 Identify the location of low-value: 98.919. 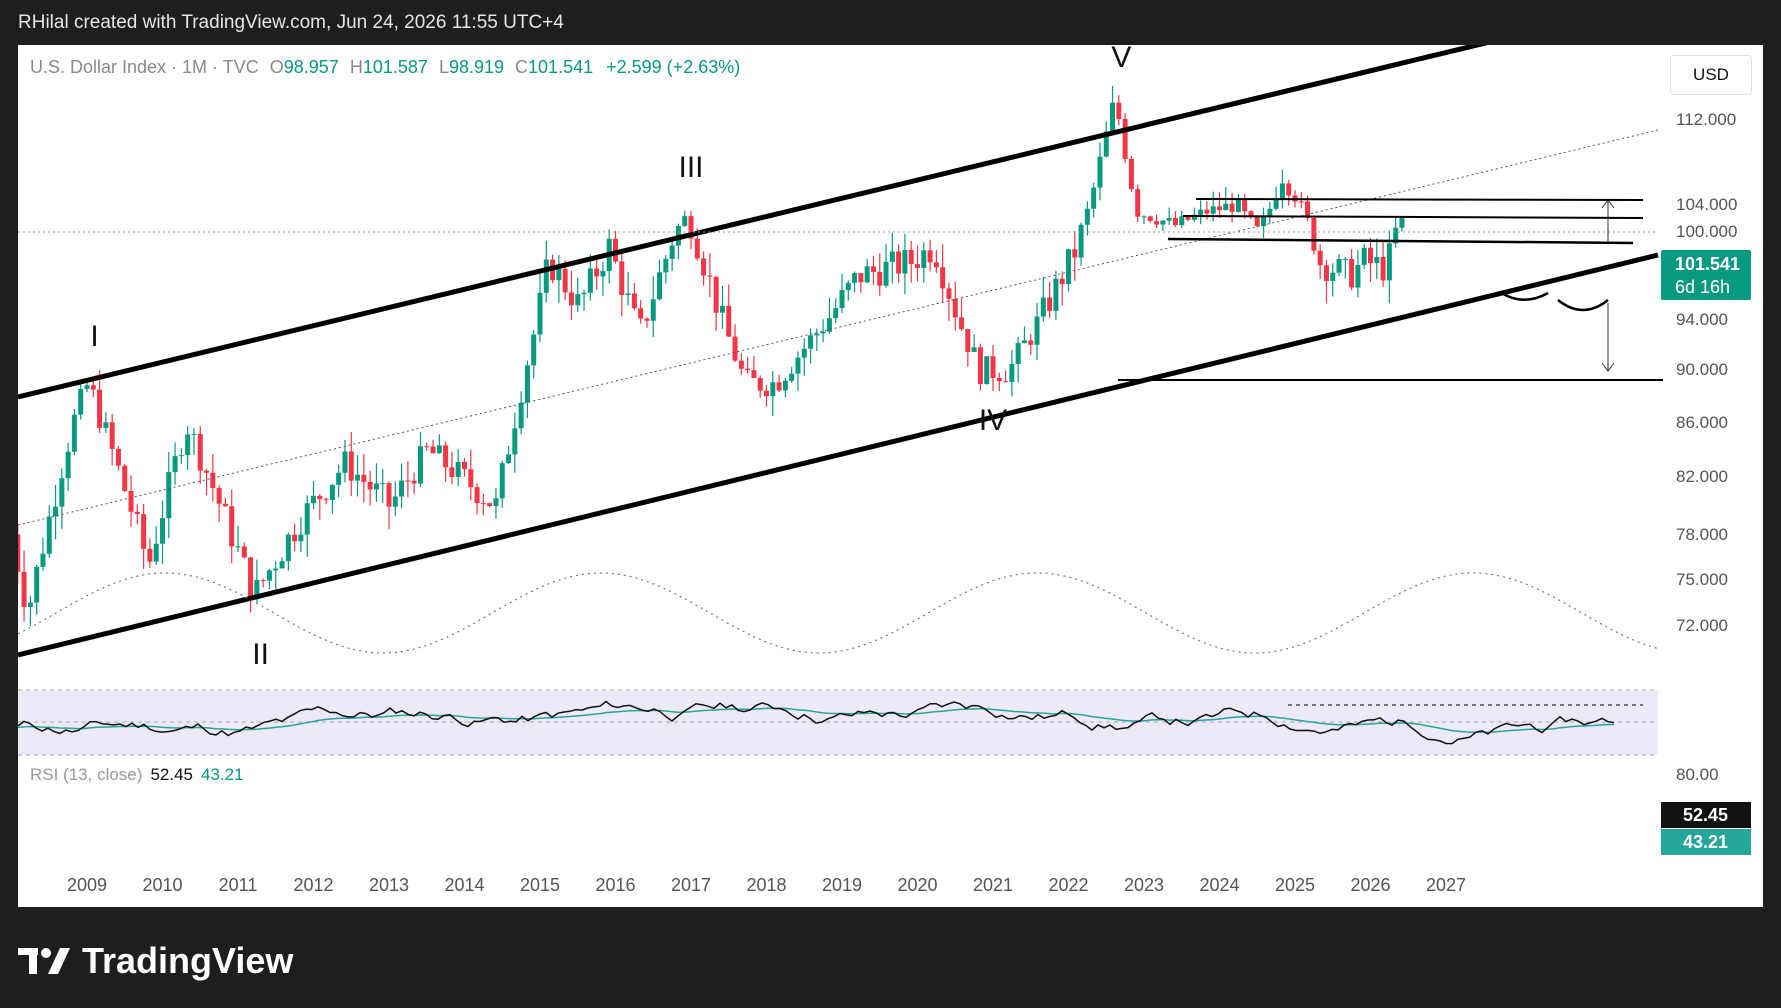
(476, 67).